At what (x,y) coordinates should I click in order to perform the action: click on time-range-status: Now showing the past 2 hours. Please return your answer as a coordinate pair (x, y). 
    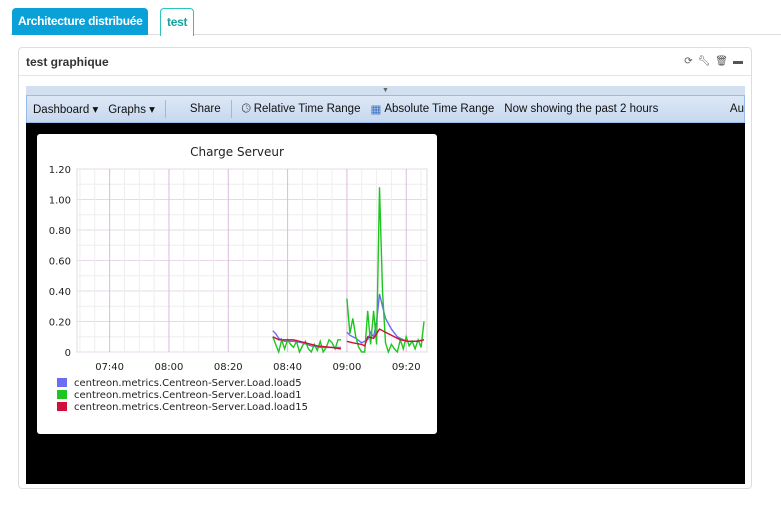
    Looking at the image, I should click on (581, 109).